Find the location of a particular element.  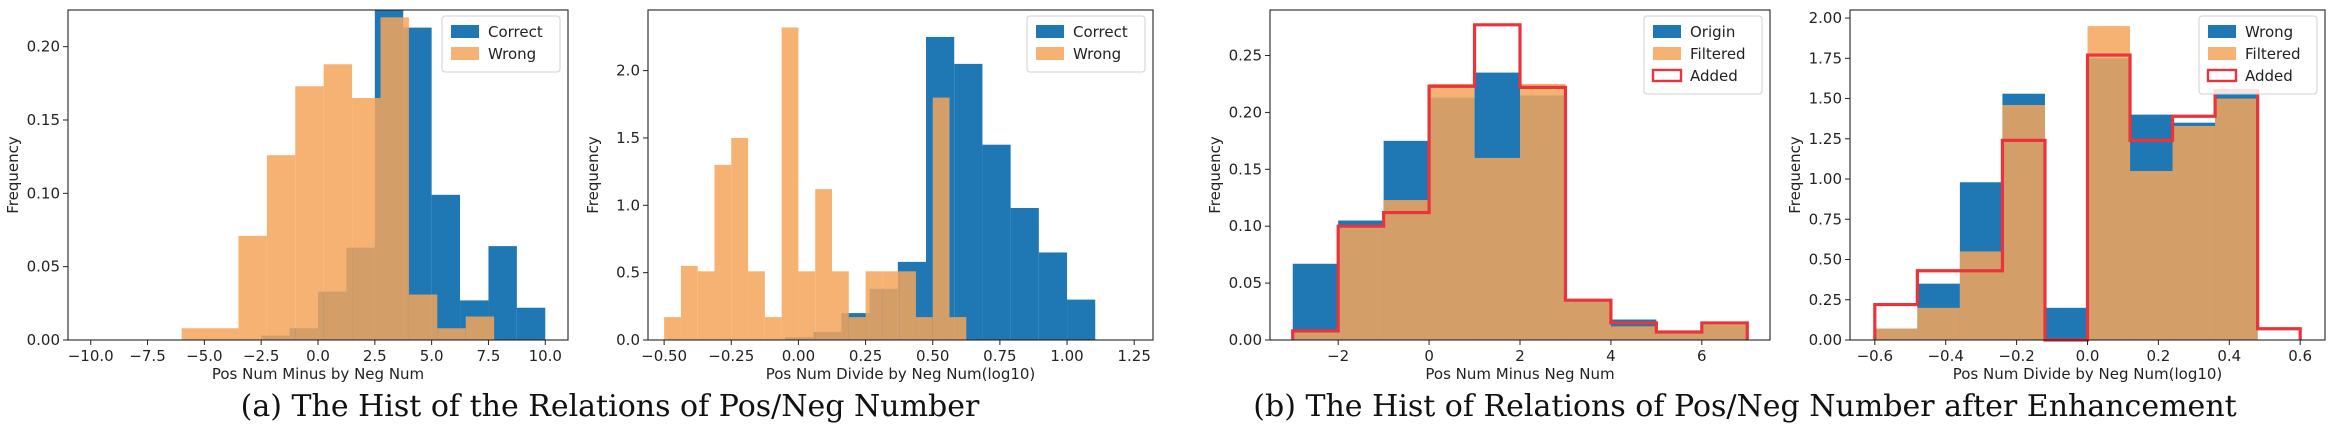

x-tick-label: −0.6 is located at coordinates (1875, 356).